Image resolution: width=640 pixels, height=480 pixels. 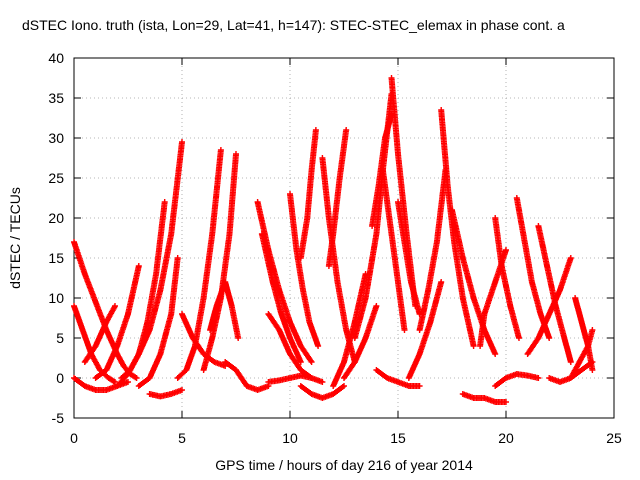 What do you see at coordinates (614, 438) in the screenshot?
I see `x-tick-label: 25` at bounding box center [614, 438].